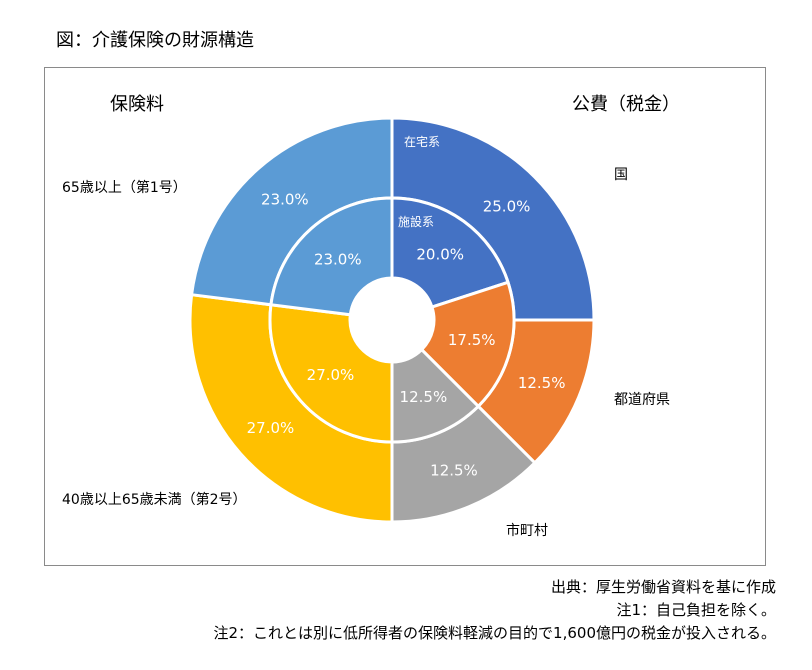 The image size is (812, 670). Describe the element at coordinates (642, 400) in the screenshot. I see `category-label-todofuken: 都道府県` at that location.